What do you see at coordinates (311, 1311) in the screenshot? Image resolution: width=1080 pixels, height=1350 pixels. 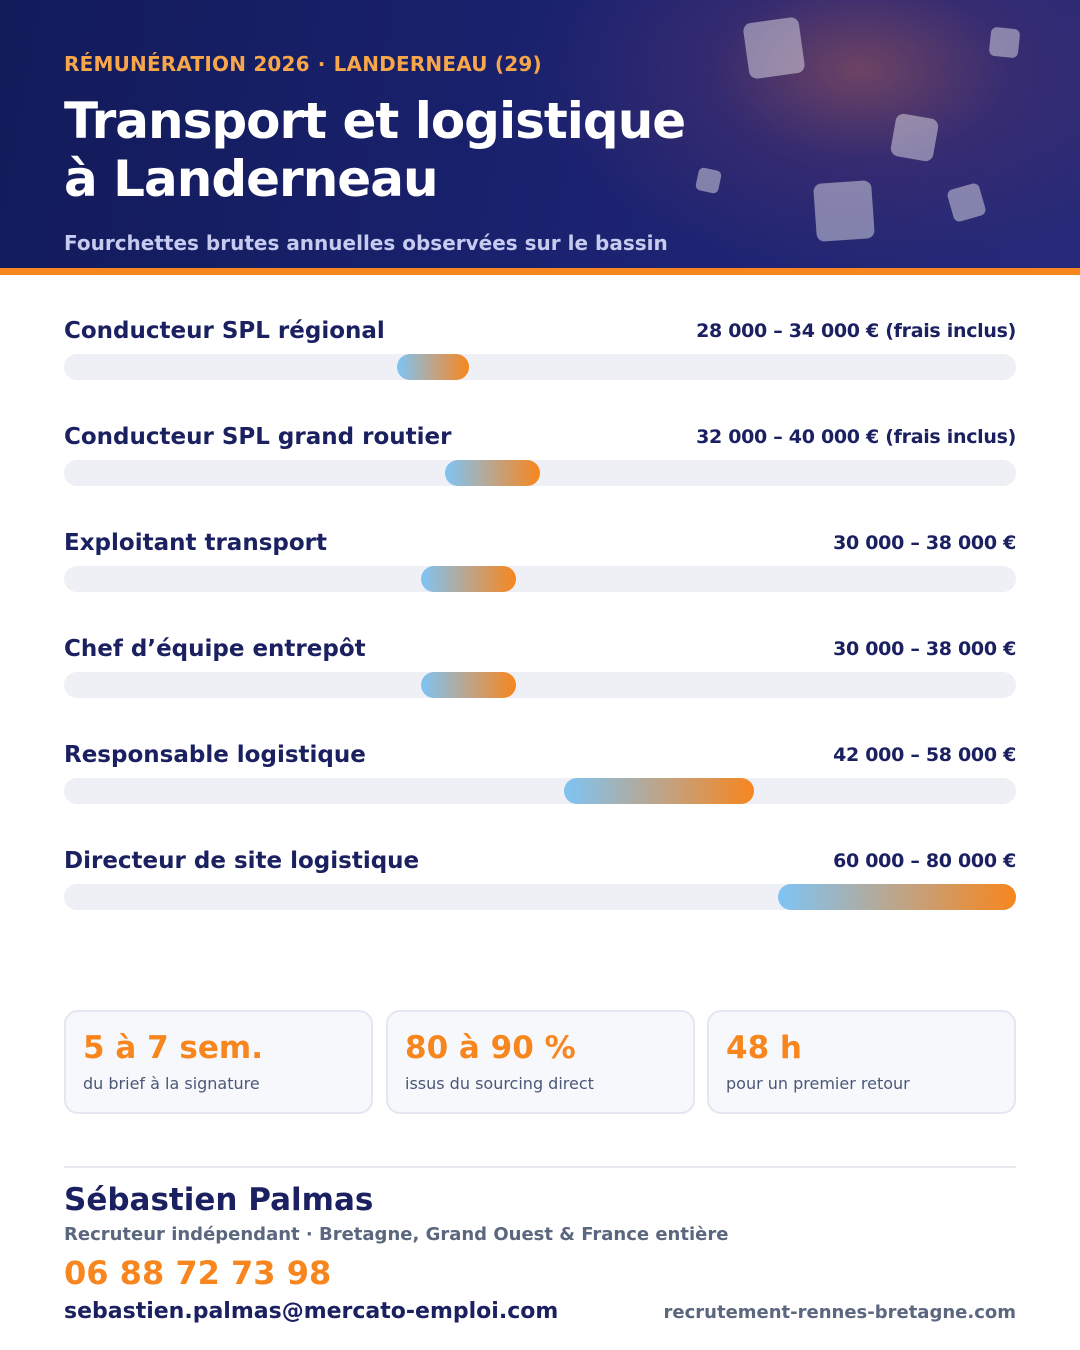 I see `contact-email-link: sebastien.palmas@mercato-emploi.com` at bounding box center [311, 1311].